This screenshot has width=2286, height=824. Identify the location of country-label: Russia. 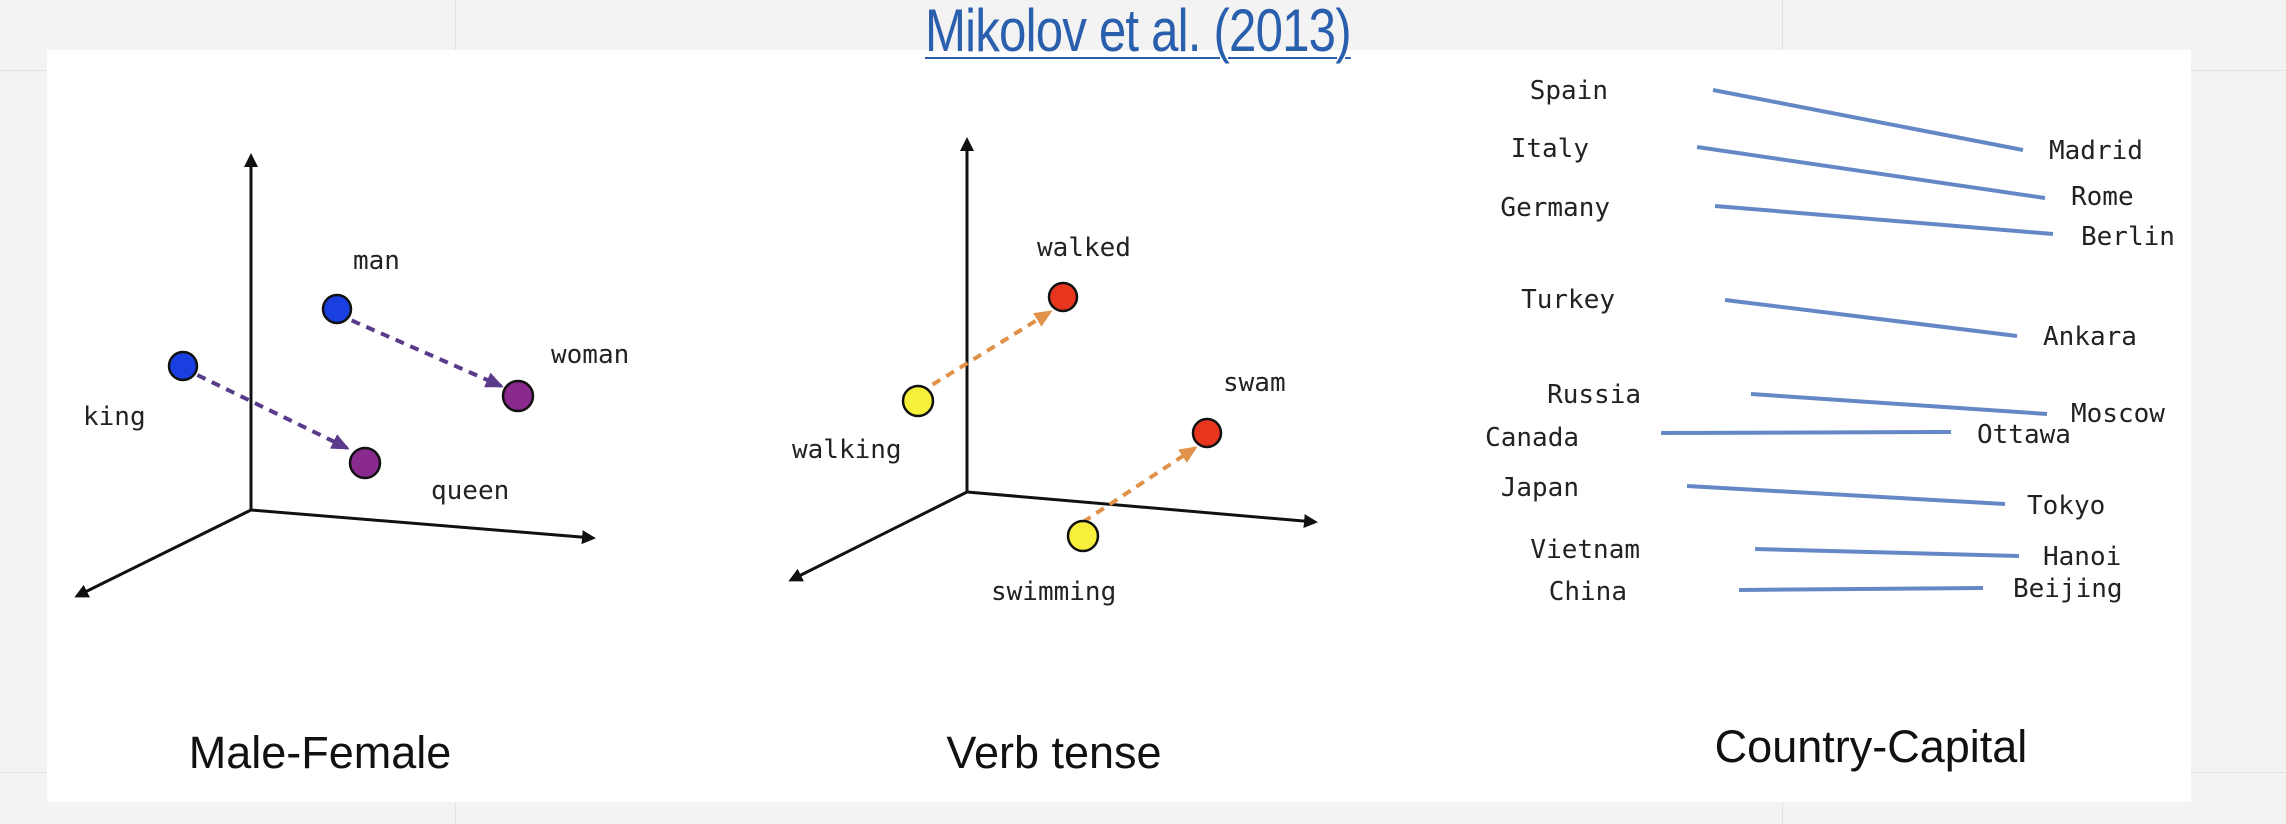
(1594, 395).